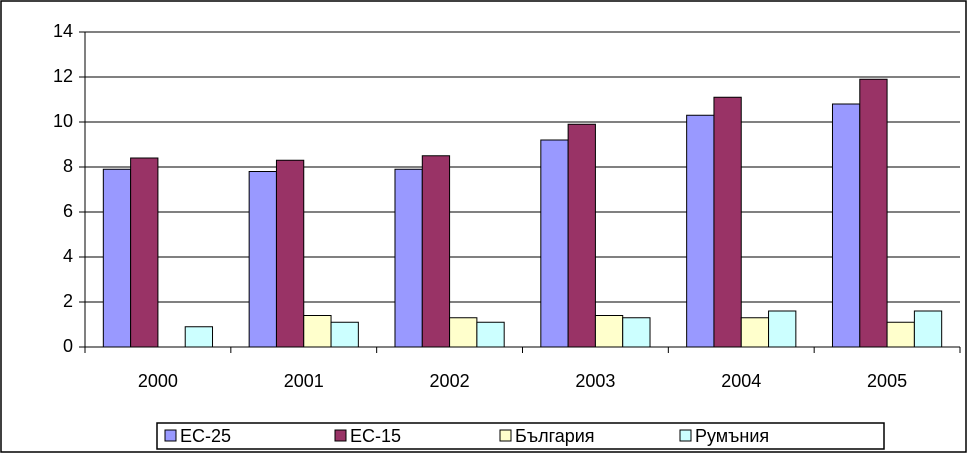 The height and width of the screenshot is (454, 968). Describe the element at coordinates (205, 436) in the screenshot. I see `legend-label: ЕС-25` at that location.